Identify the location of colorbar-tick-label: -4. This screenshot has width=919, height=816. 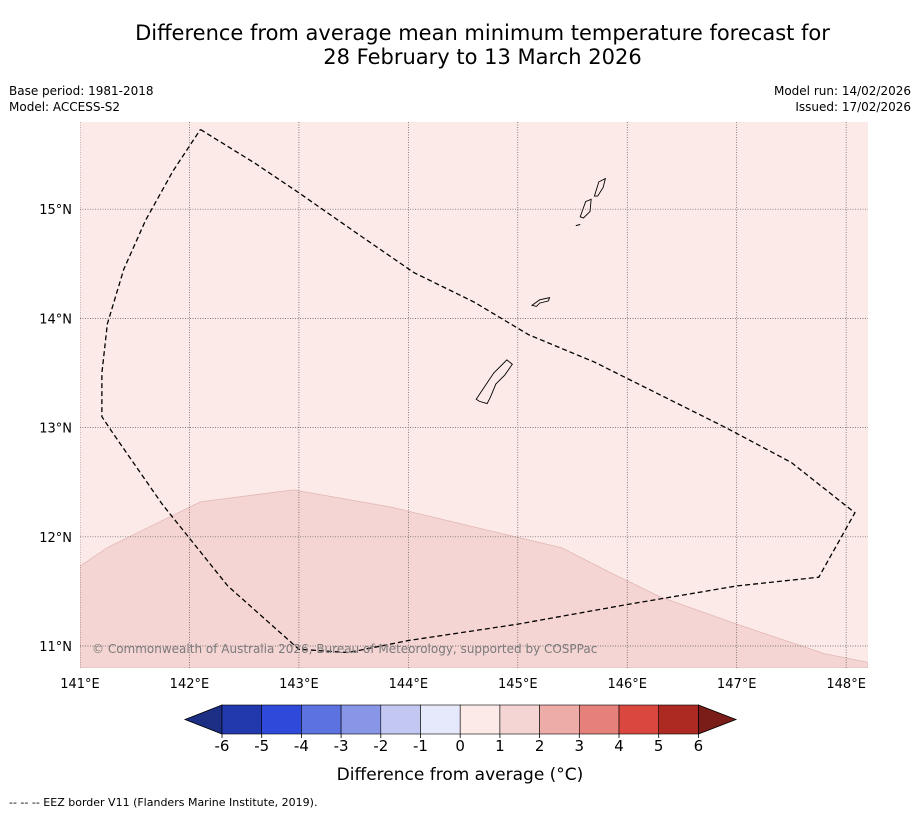
(301, 746).